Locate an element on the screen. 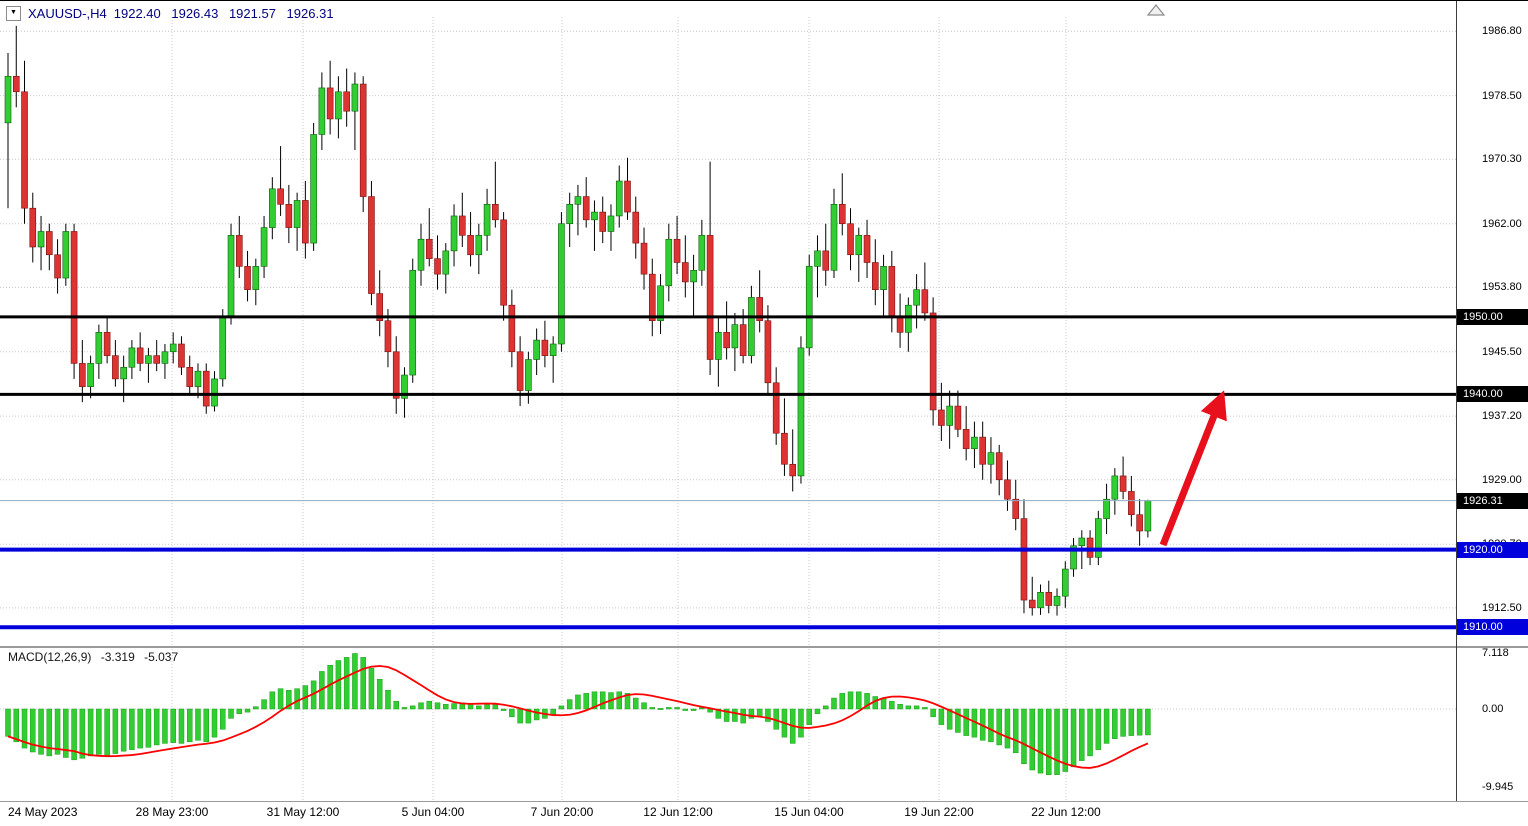 Image resolution: width=1528 pixels, height=826 pixels. price-axis-label: 1912.50 is located at coordinates (1502, 607).